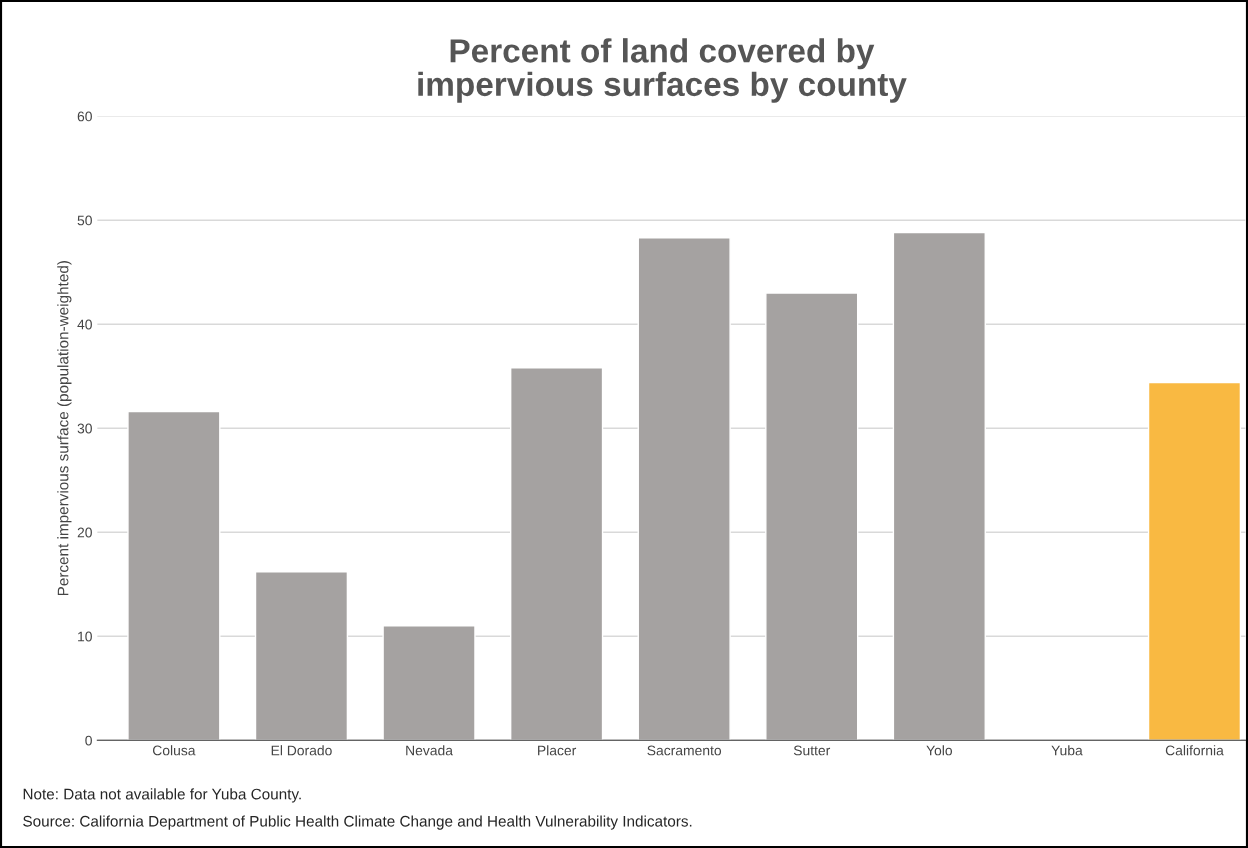  I want to click on y-tick-label: 30, so click(84, 428).